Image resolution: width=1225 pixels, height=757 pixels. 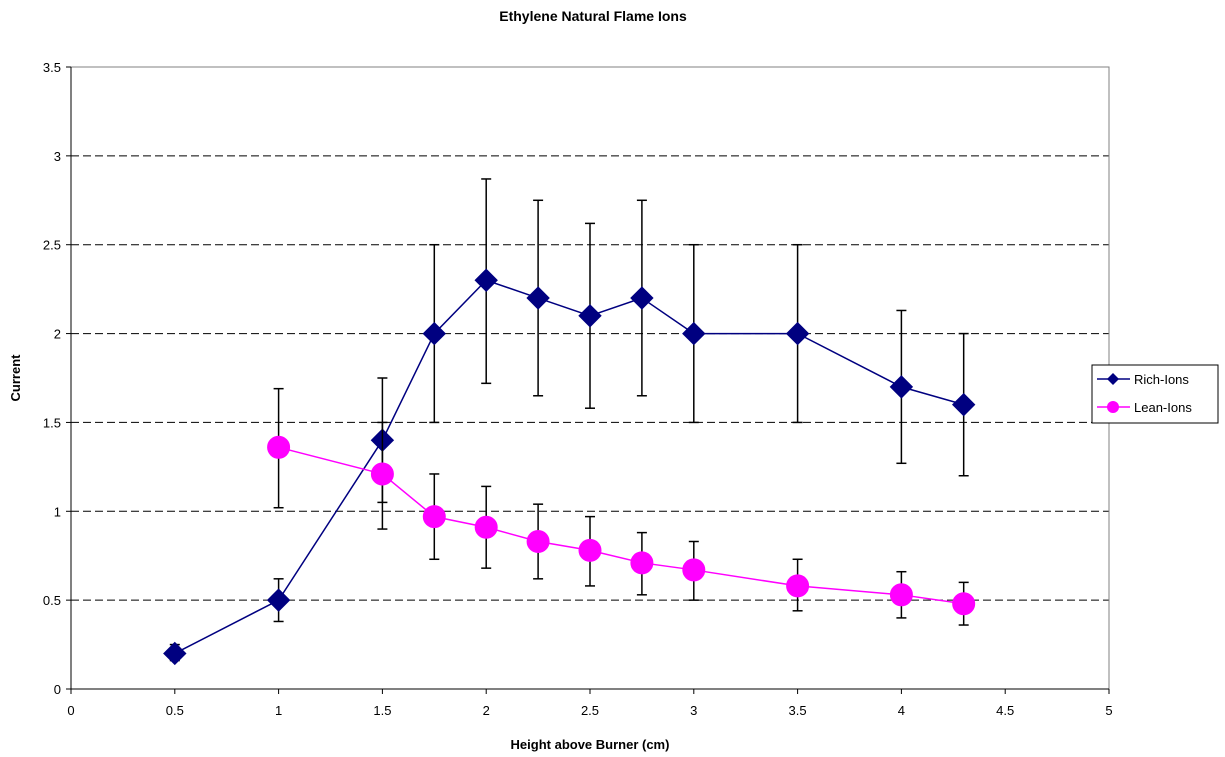 What do you see at coordinates (15, 378) in the screenshot?
I see `y-axis-label: Current` at bounding box center [15, 378].